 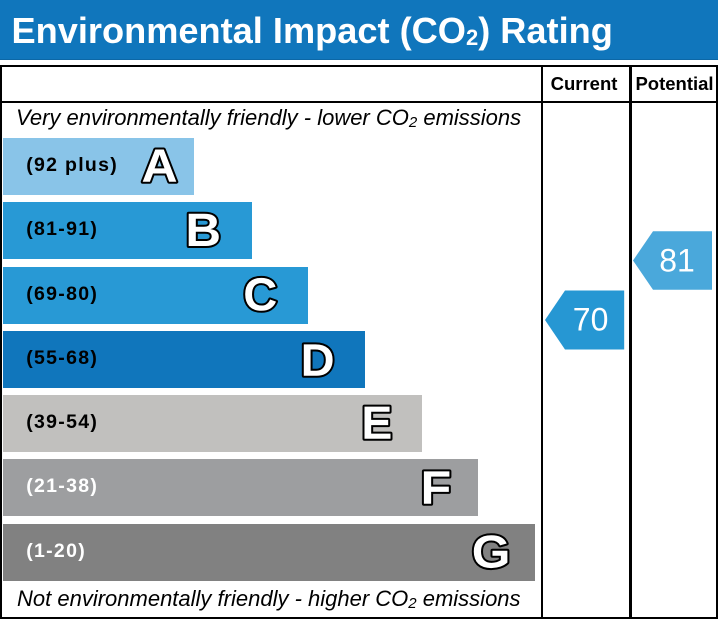 I want to click on svg-text: 81, so click(x=677, y=260).